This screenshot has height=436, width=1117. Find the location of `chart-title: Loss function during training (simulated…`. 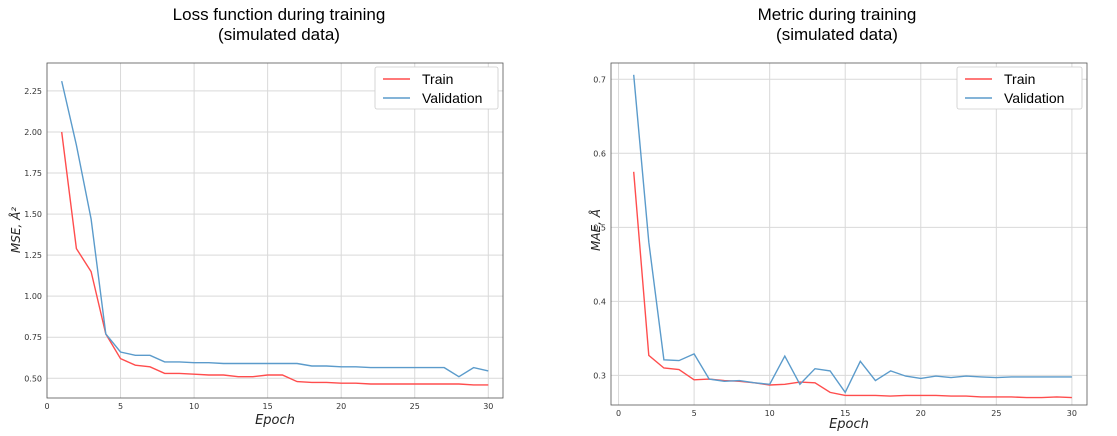

chart-title: Loss function during training (simulated… is located at coordinates (279, 24).